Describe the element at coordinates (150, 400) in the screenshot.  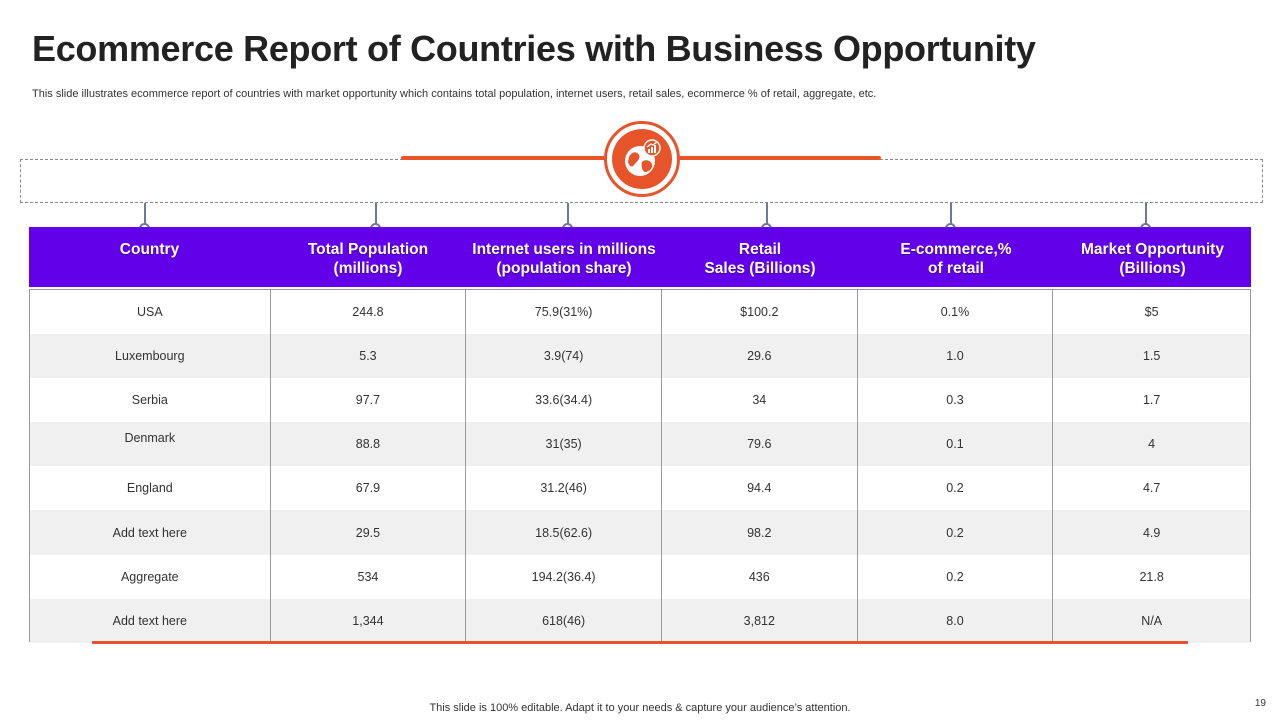
I see `cell-country: Serbia` at that location.